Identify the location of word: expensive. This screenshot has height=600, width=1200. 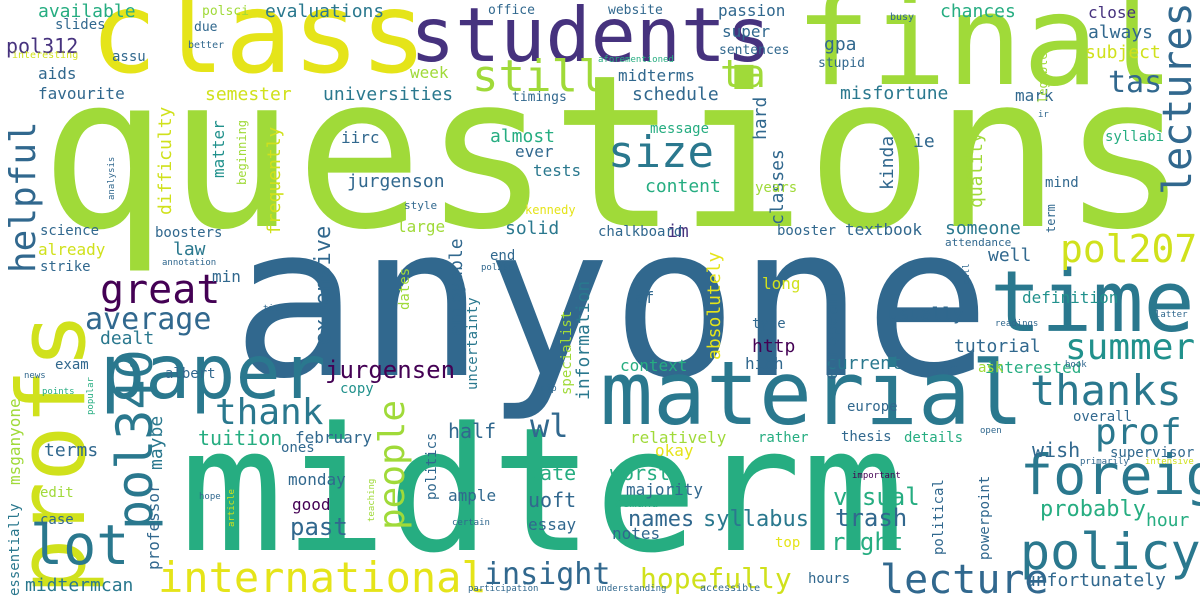
(323, 285).